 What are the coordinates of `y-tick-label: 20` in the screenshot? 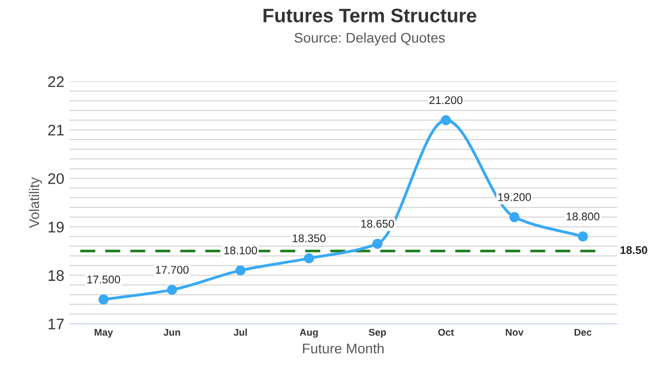 It's located at (56, 178).